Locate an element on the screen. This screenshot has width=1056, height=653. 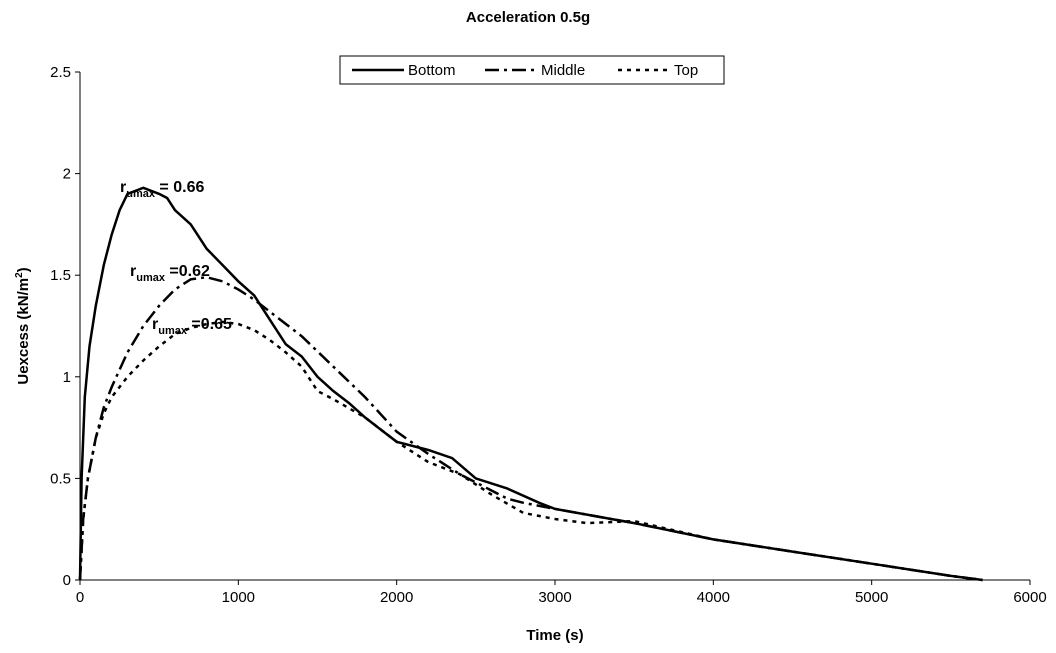
legend-label: Top is located at coordinates (686, 70).